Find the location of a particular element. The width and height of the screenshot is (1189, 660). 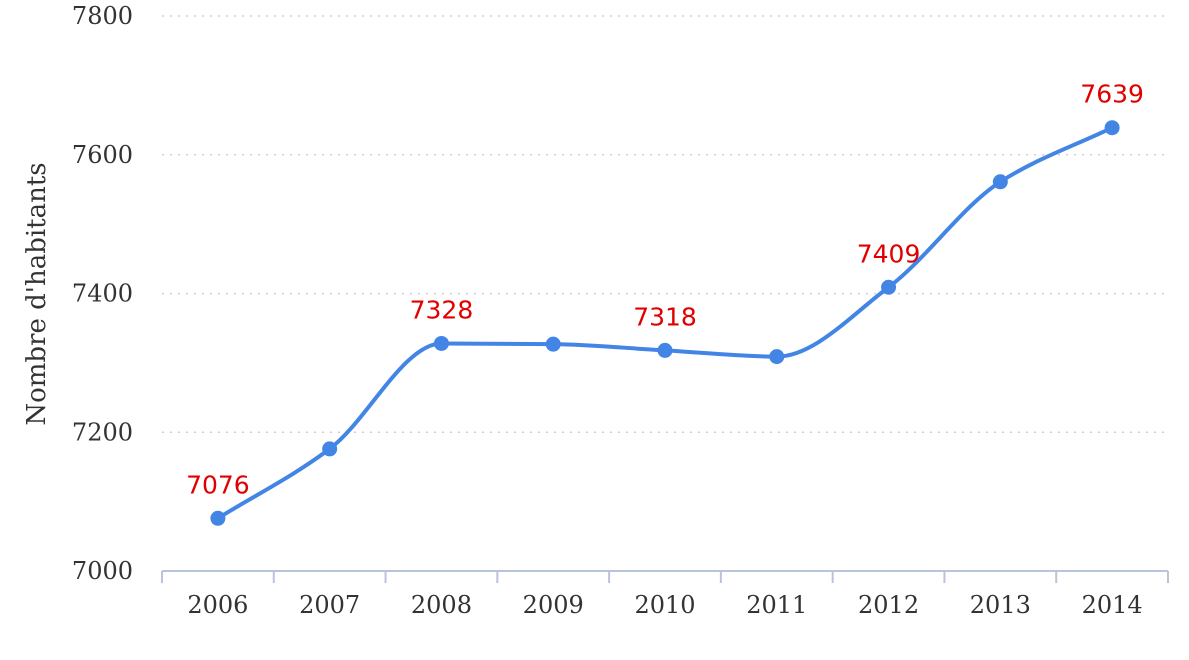

data-label-2012: 7409 is located at coordinates (889, 253).